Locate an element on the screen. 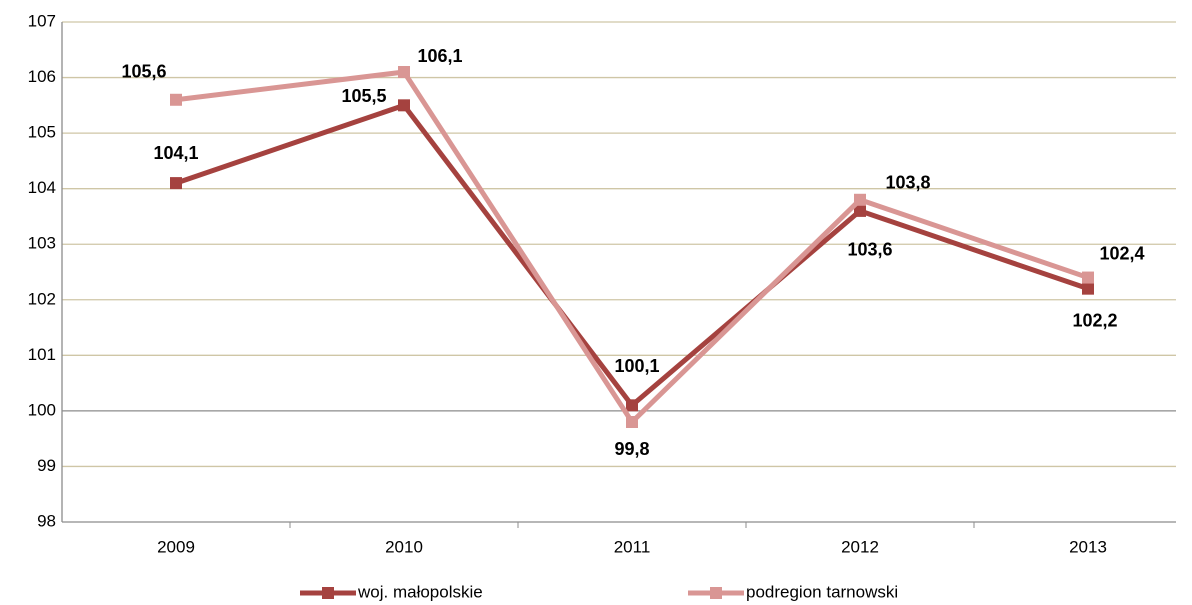 The image size is (1192, 605). y-tick-label: 107 is located at coordinates (42, 20).